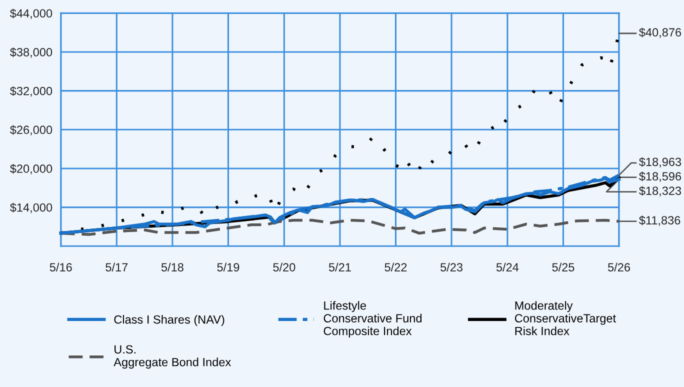  What do you see at coordinates (660, 191) in the screenshot?
I see `annotation: $18,323` at bounding box center [660, 191].